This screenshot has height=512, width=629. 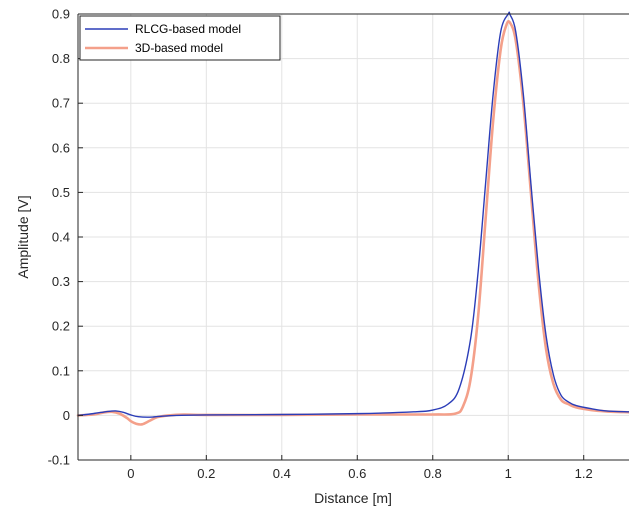 I want to click on x-tick-label: 1.2, so click(x=584, y=473).